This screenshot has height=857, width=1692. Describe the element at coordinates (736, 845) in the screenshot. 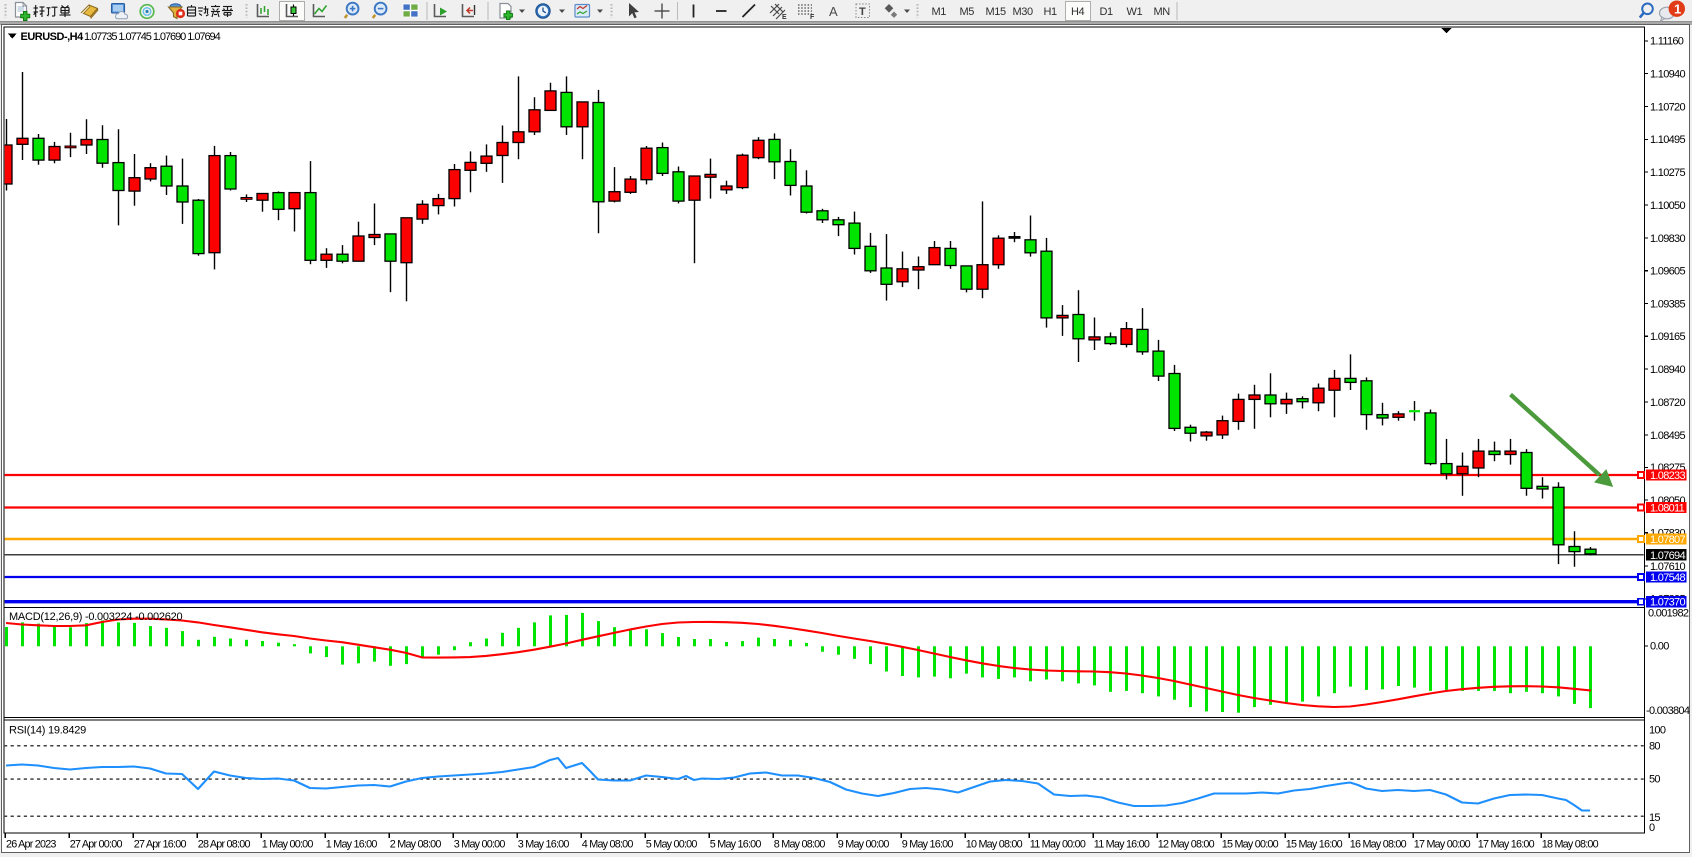

I see `svg-text: 5 May 16:00` at that location.